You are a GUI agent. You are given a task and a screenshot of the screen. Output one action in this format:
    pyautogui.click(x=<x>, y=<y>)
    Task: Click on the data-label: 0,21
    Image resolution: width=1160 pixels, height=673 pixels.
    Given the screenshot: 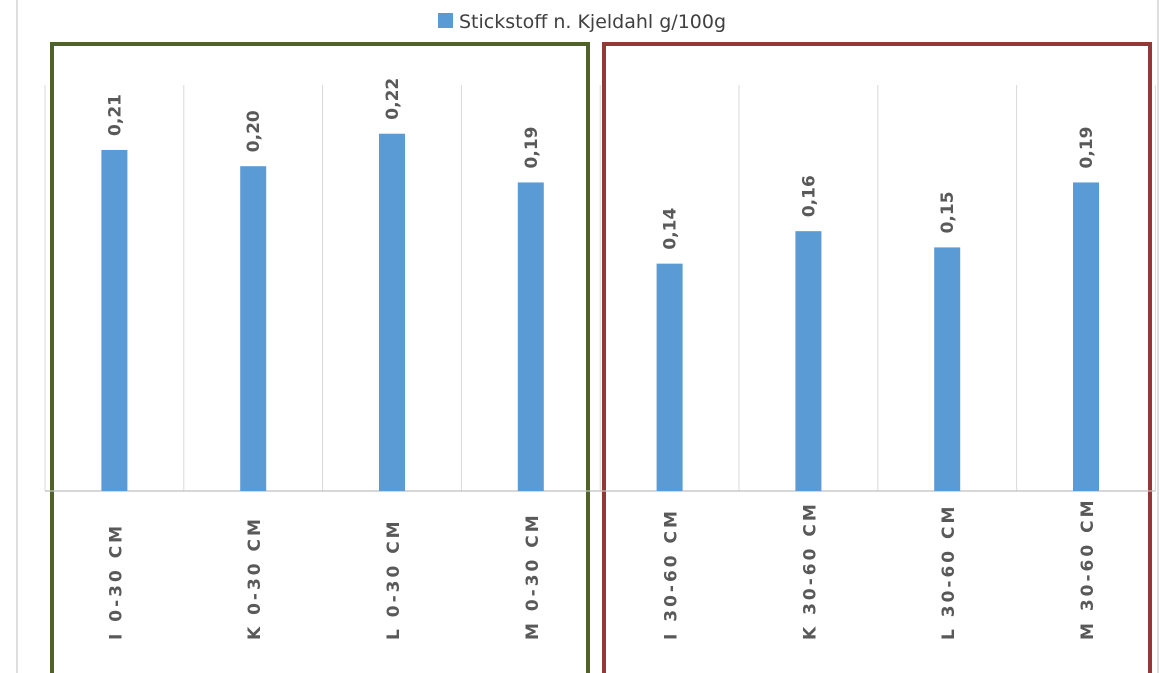 What is the action you would take?
    pyautogui.click(x=115, y=115)
    